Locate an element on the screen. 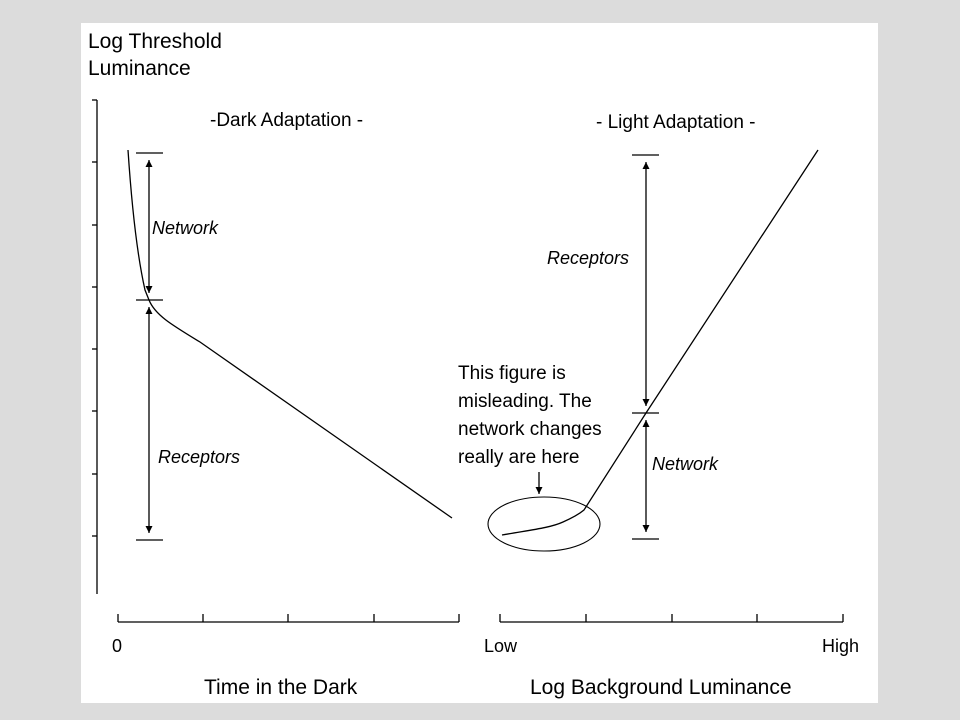 Image resolution: width=960 pixels, height=720 pixels. y-axis-label-line1: Log Threshold is located at coordinates (155, 41).